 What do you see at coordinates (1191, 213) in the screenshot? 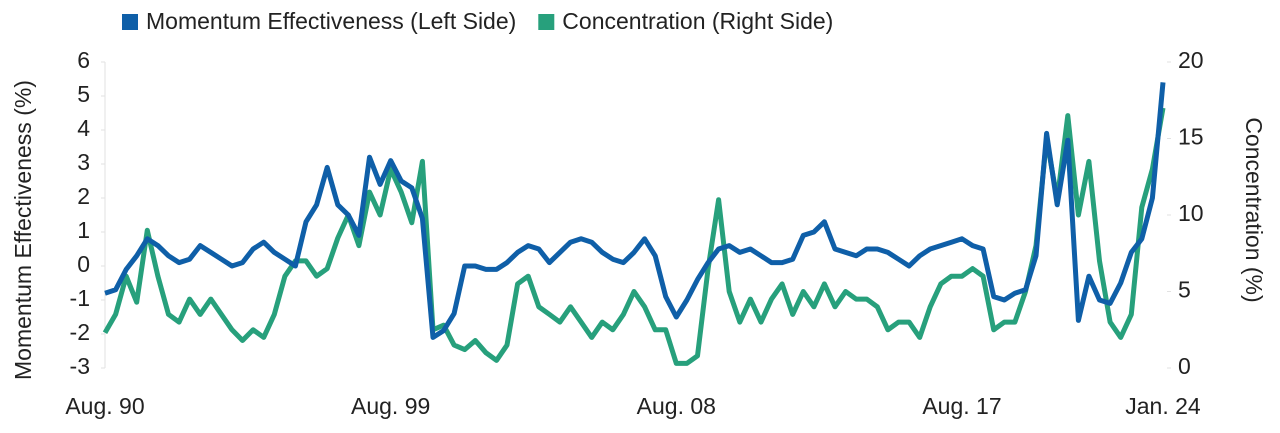
I see `y2-tick-label: 10` at bounding box center [1191, 213].